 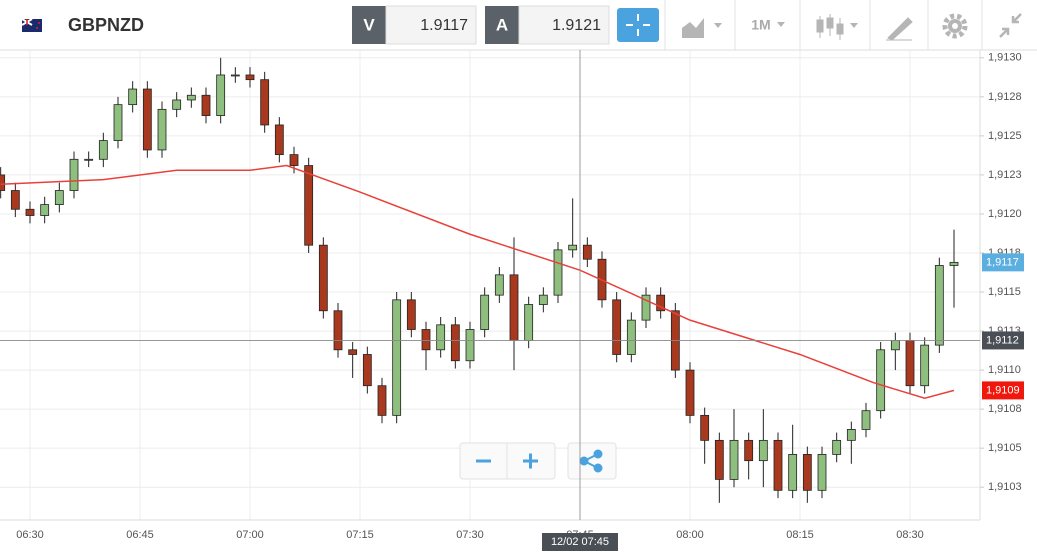 I want to click on draw-button, so click(x=899, y=29).